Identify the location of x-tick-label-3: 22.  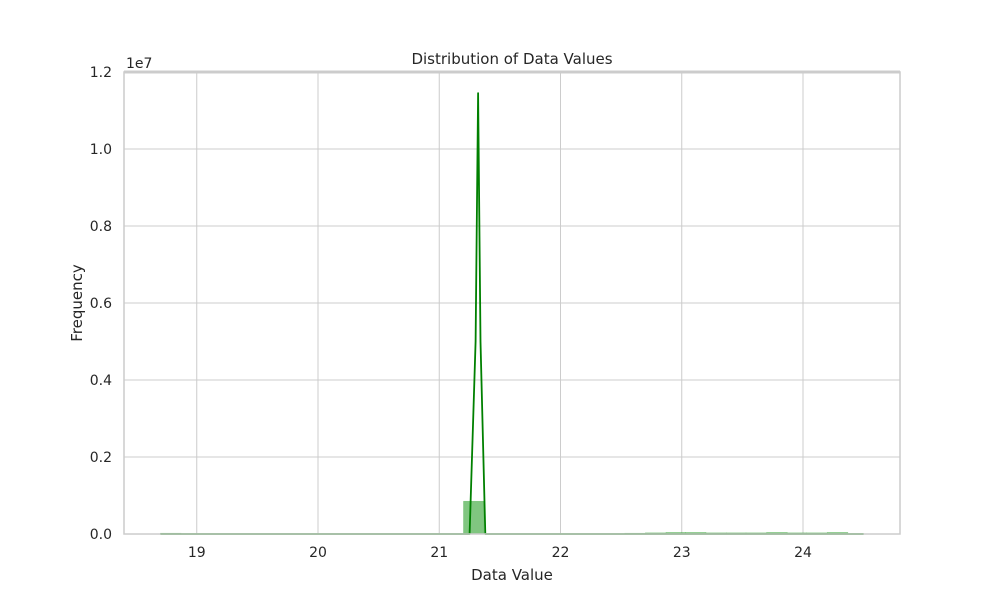
(561, 553).